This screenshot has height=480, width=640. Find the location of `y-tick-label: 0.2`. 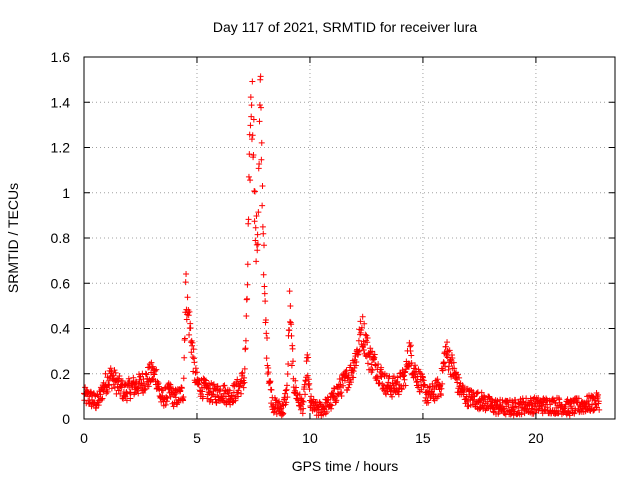

y-tick-label: 0.2 is located at coordinates (61, 374).